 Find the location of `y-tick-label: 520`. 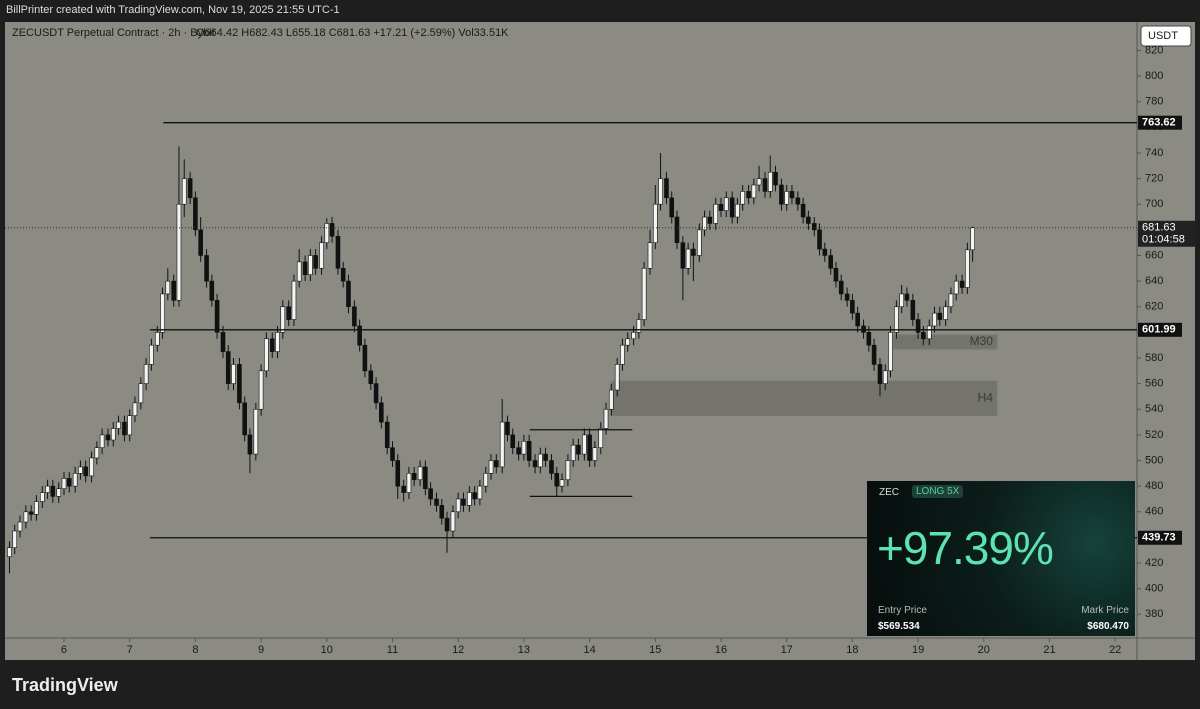

y-tick-label: 520 is located at coordinates (1154, 435).